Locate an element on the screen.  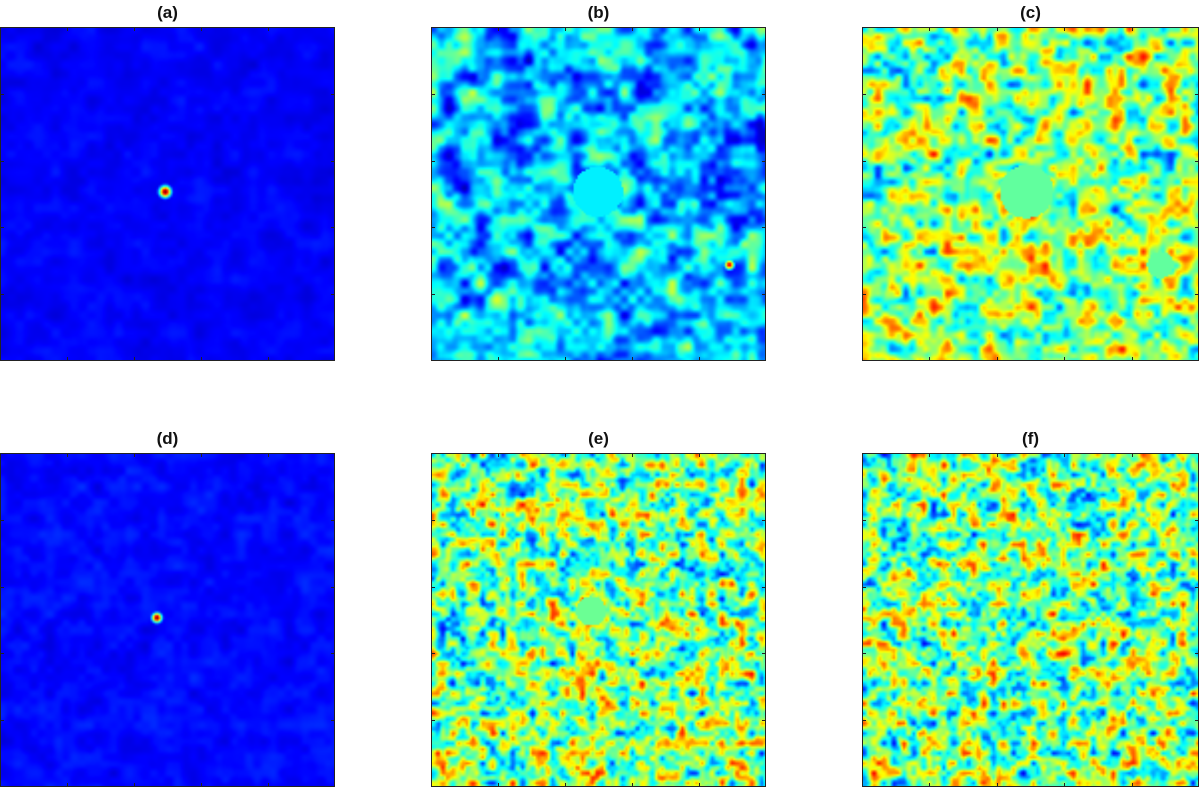
panel-title: (e) is located at coordinates (598, 438).